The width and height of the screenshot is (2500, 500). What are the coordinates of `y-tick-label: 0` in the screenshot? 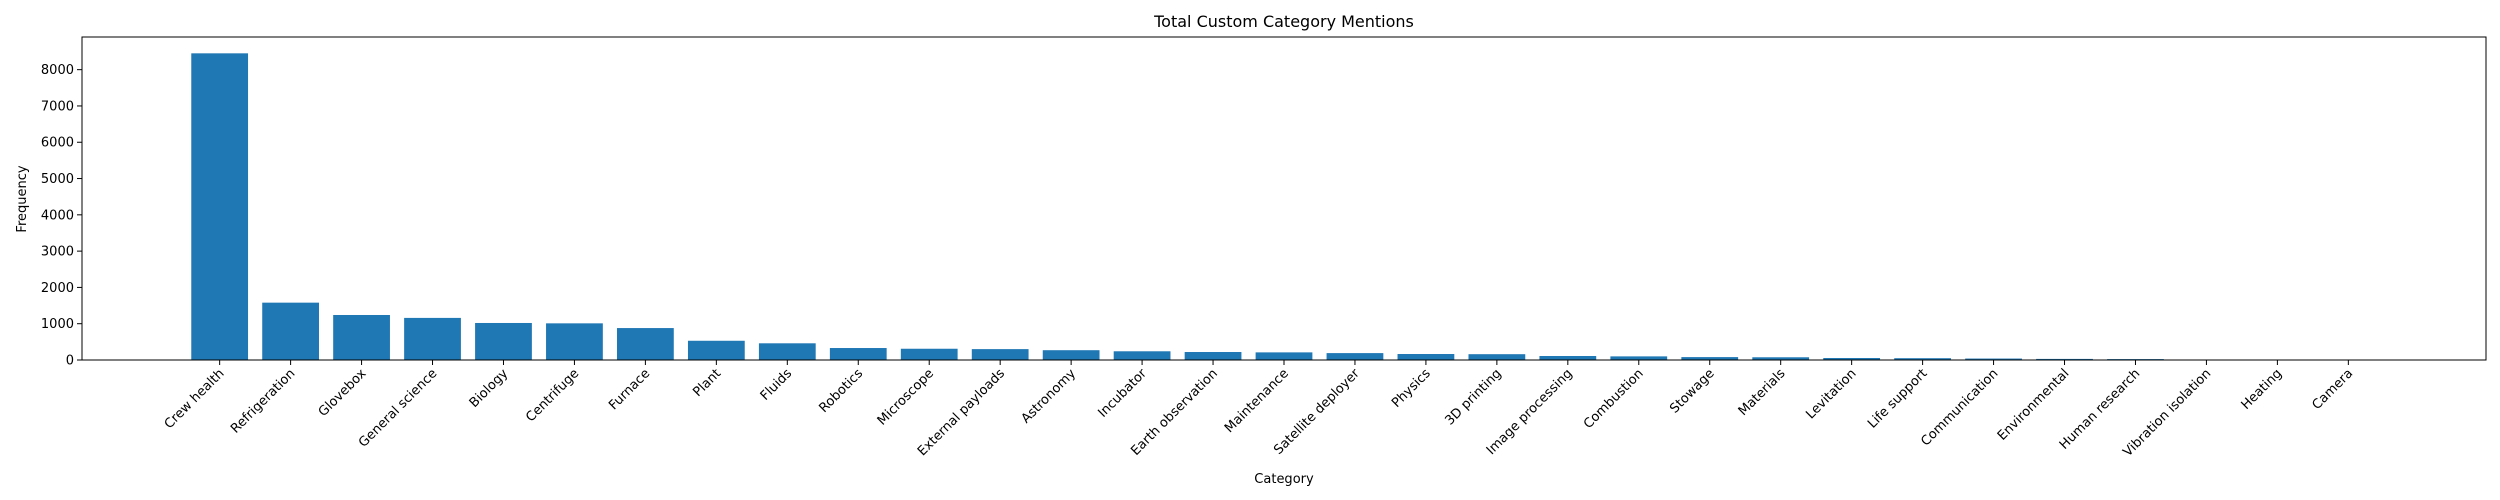 It's located at (70, 361).